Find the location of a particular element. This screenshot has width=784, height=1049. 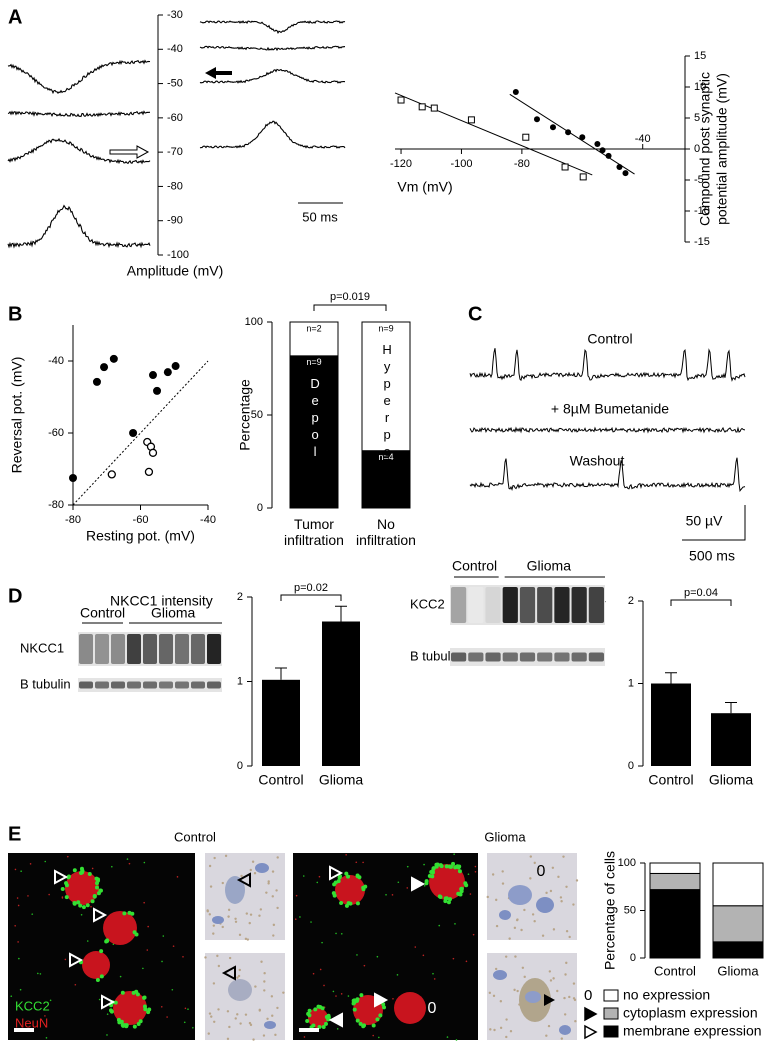

fit-line is located at coordinates (493, 134).